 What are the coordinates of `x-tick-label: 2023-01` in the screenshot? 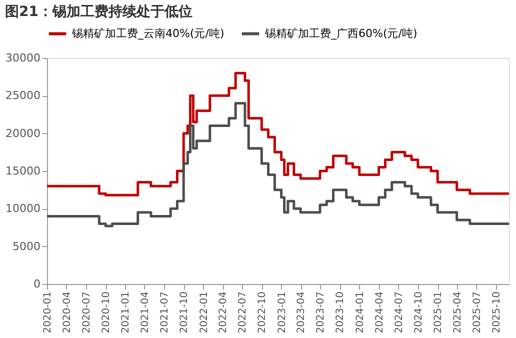 It's located at (282, 313).